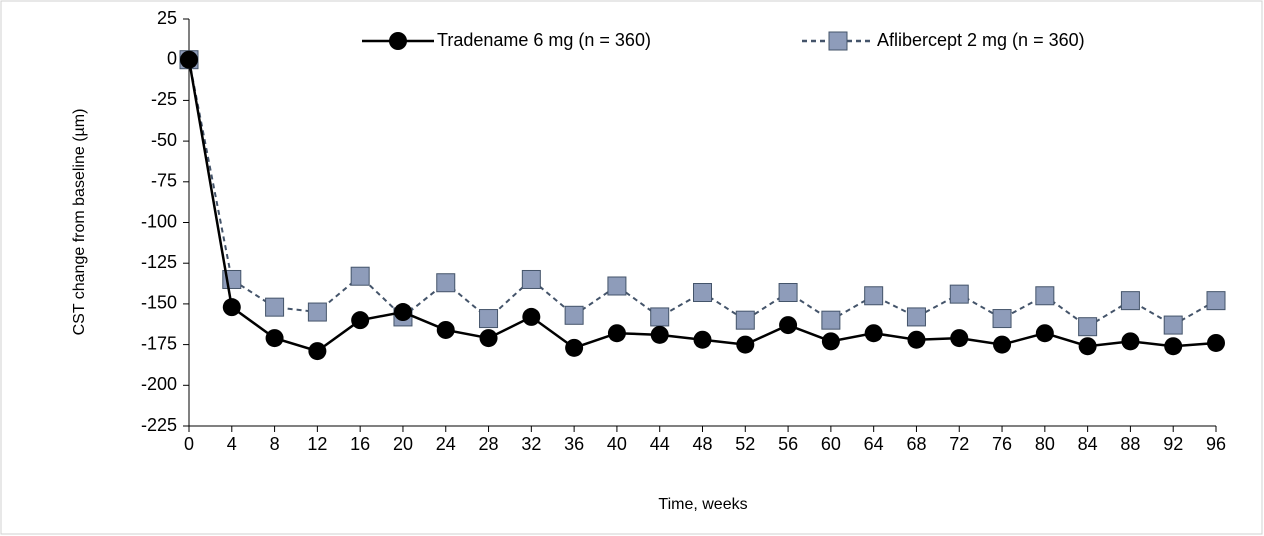  Describe the element at coordinates (159, 303) in the screenshot. I see `y-tick-label: -150` at that location.